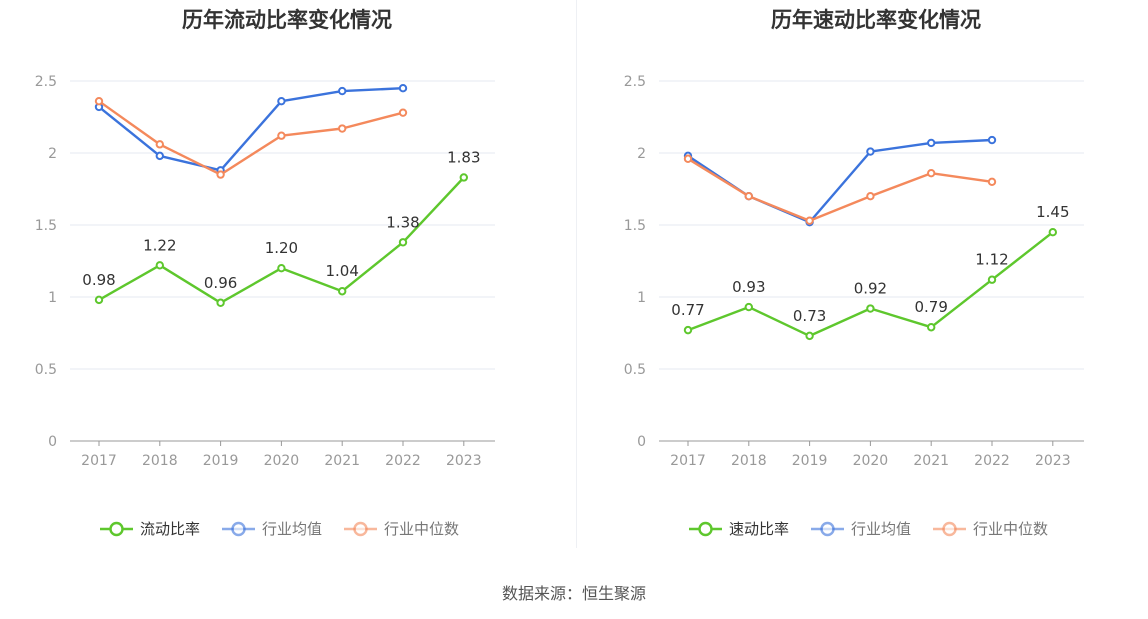 The height and width of the screenshot is (619, 1148). What do you see at coordinates (576, 274) in the screenshot?
I see `panel-divider` at bounding box center [576, 274].